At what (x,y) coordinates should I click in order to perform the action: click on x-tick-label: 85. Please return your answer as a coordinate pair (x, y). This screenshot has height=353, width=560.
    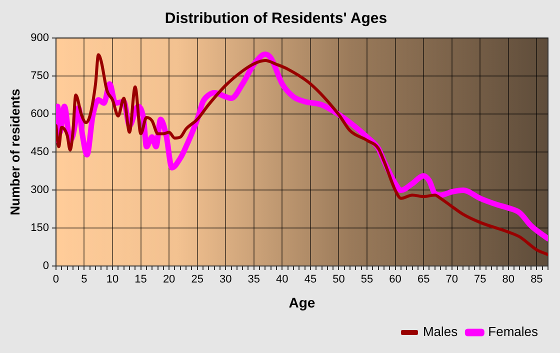
    Looking at the image, I should click on (536, 280).